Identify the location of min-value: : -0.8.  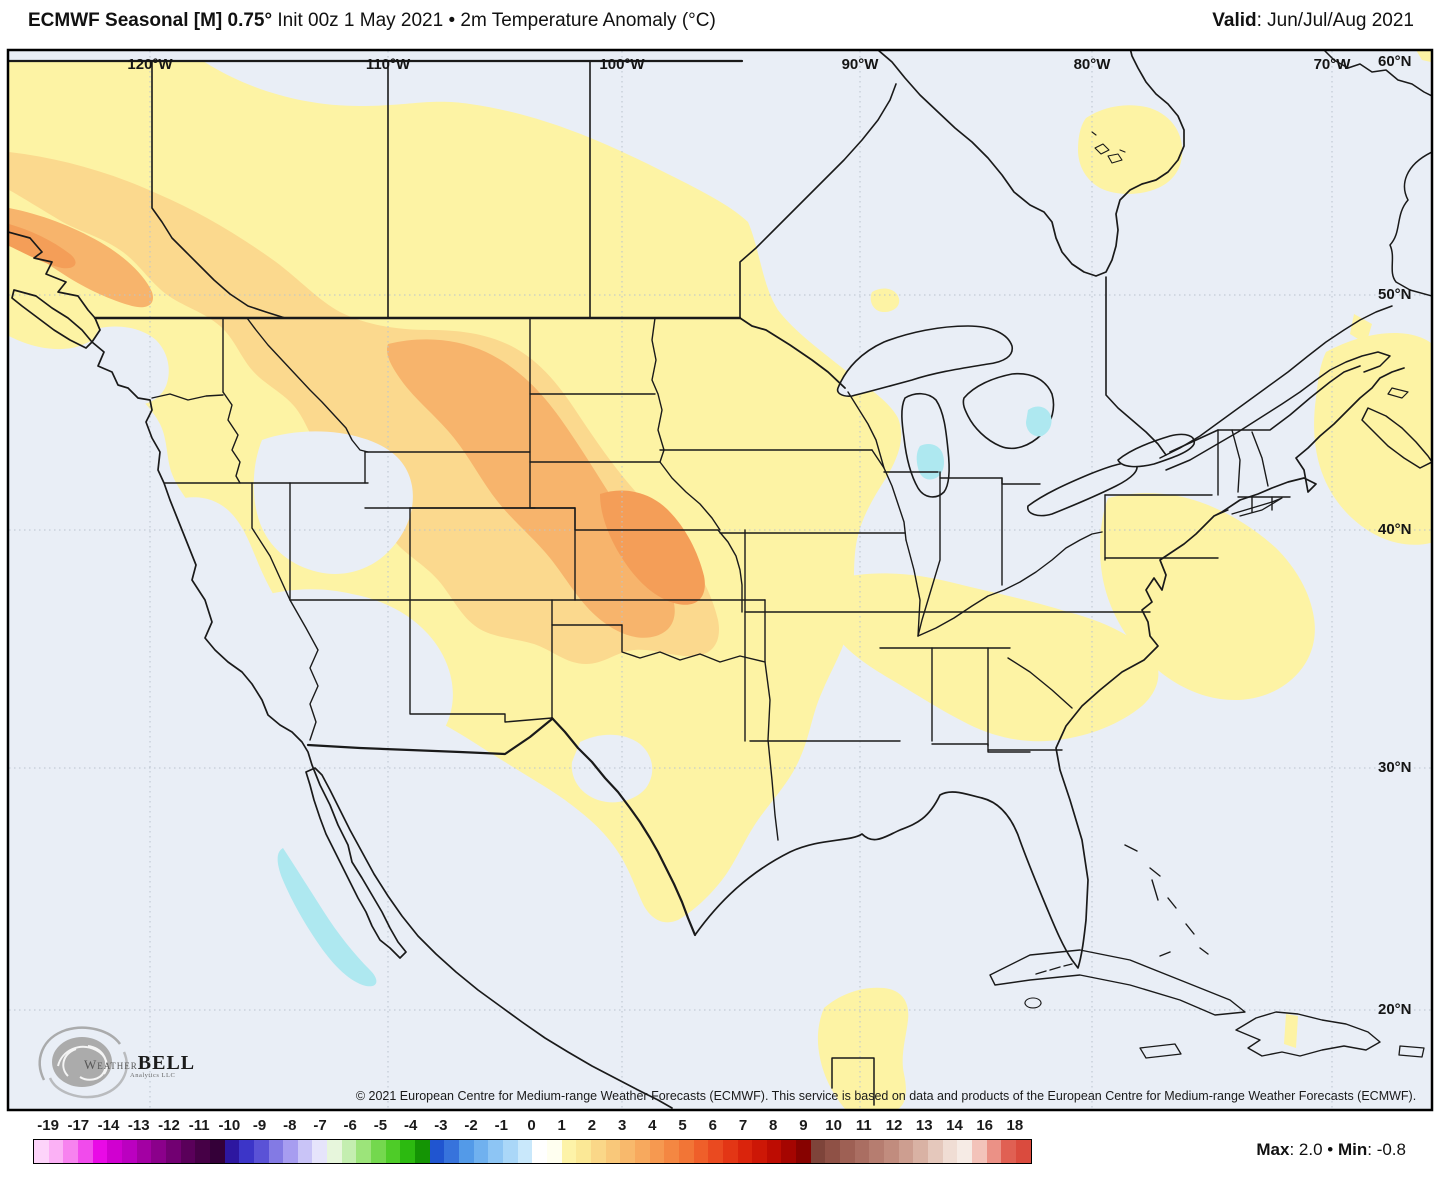
(1386, 1149).